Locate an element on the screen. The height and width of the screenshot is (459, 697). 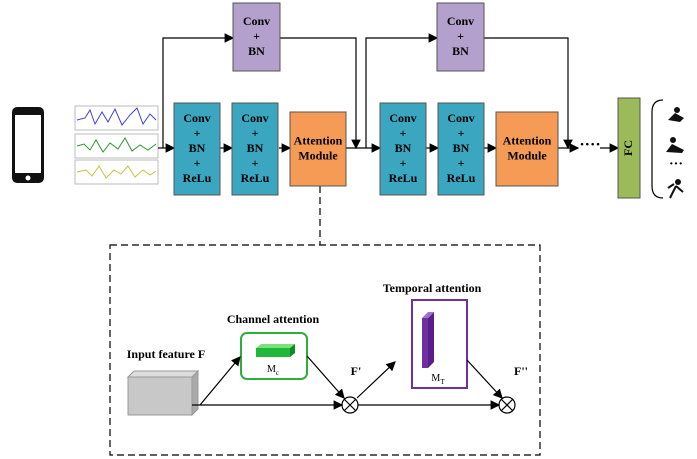
signals is located at coordinates (116, 145).